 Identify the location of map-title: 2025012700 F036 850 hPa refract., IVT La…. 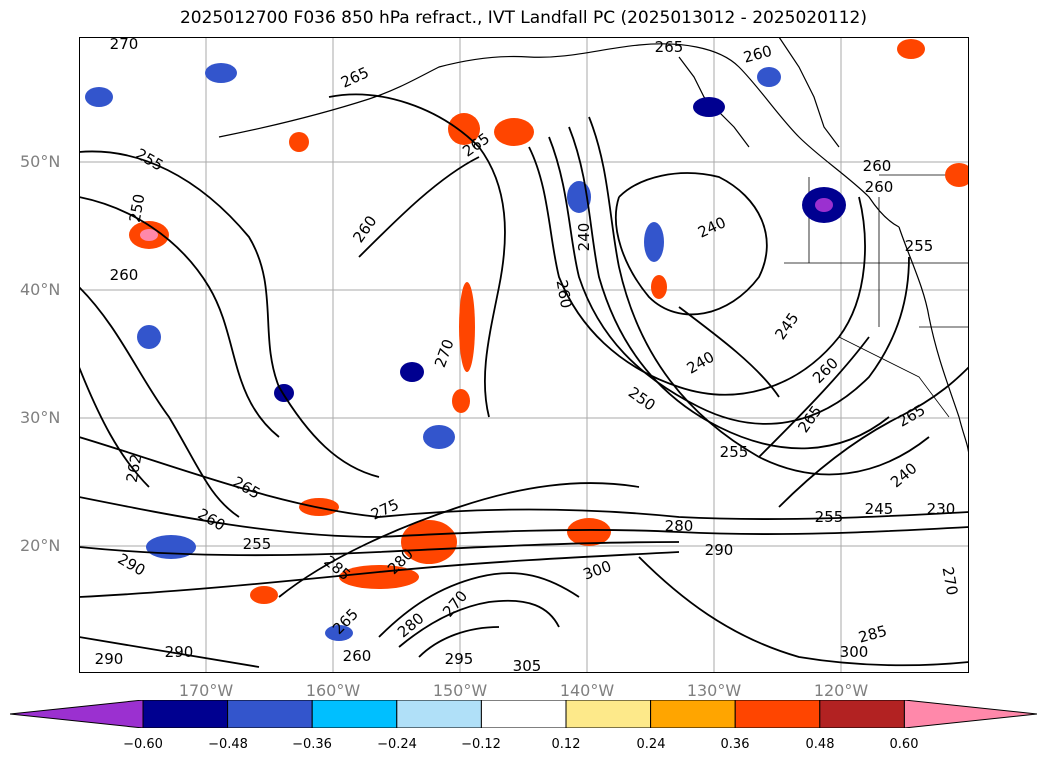
(523, 18).